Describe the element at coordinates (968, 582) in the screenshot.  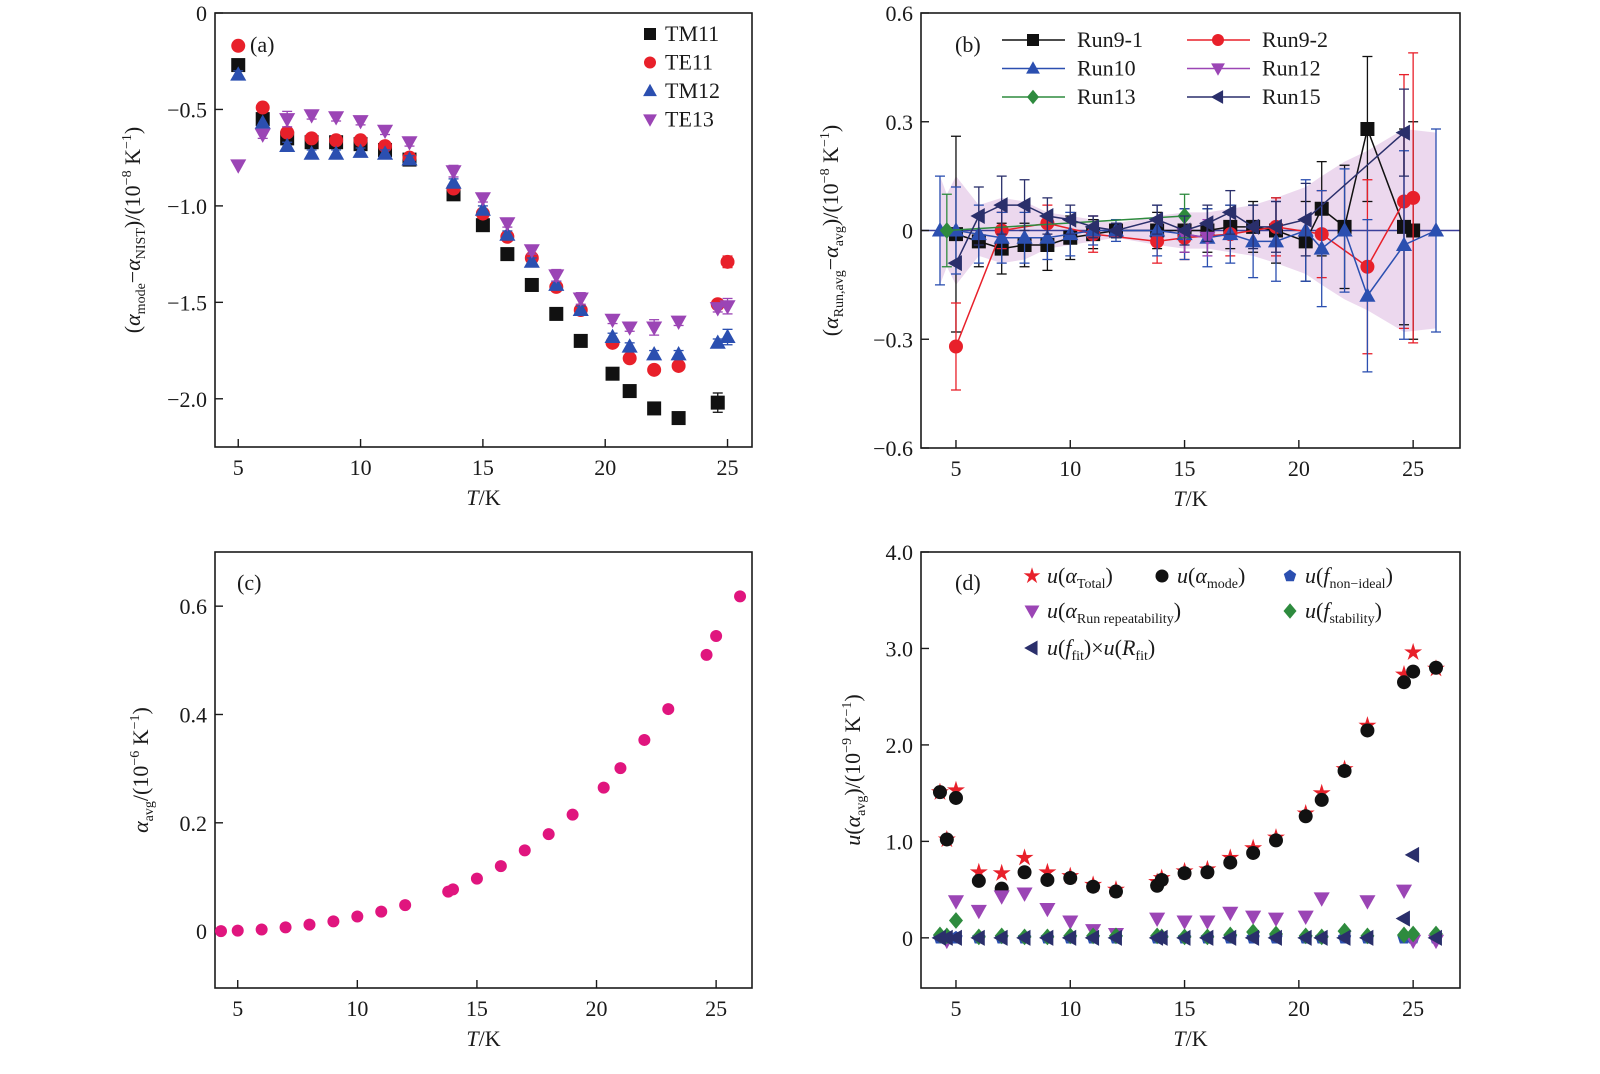
I see `panel-label: (d)` at that location.